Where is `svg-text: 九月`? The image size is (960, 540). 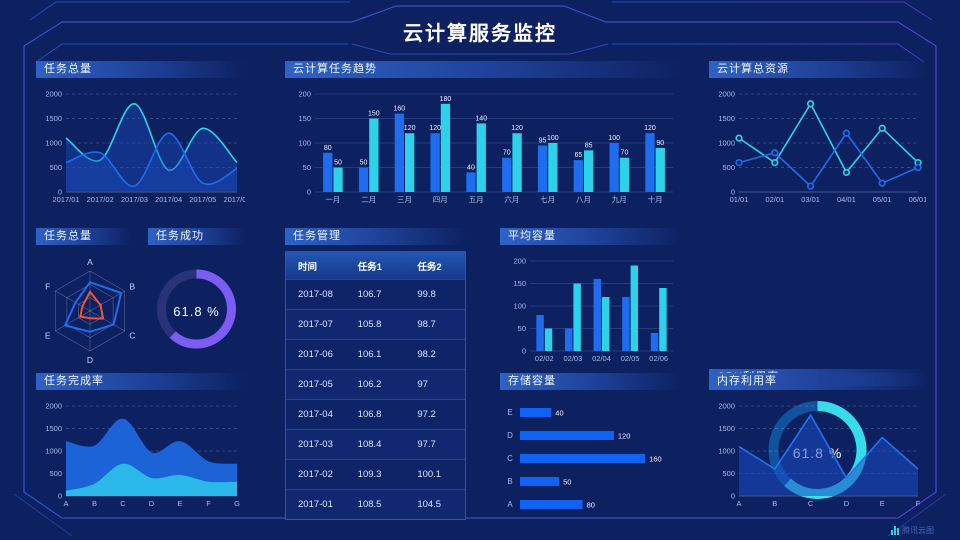 svg-text: 九月 is located at coordinates (619, 199).